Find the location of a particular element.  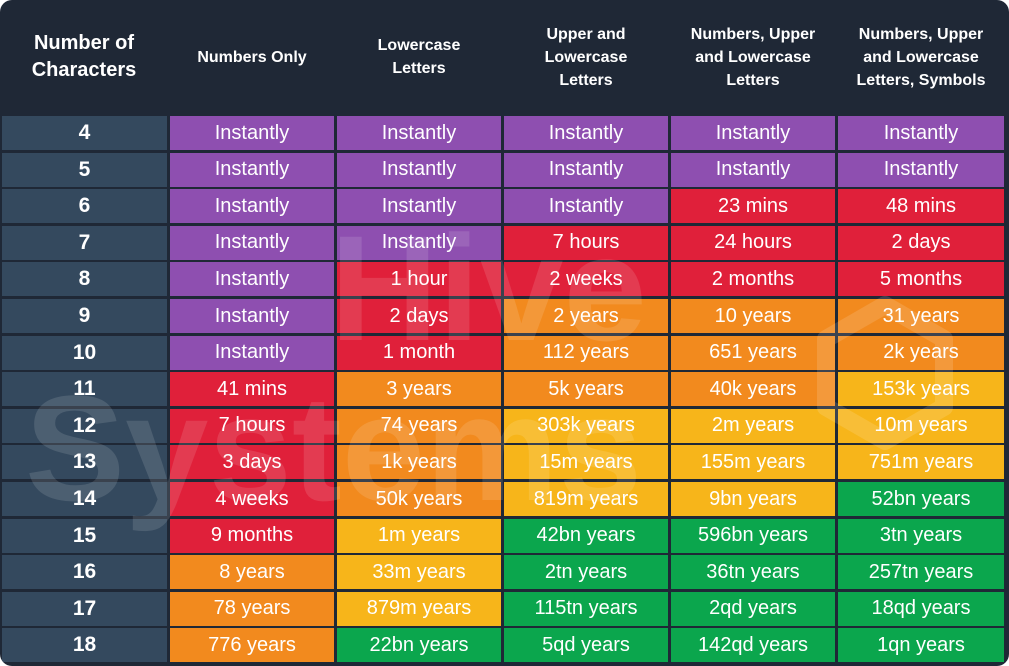

row-label: 14 is located at coordinates (84, 499).